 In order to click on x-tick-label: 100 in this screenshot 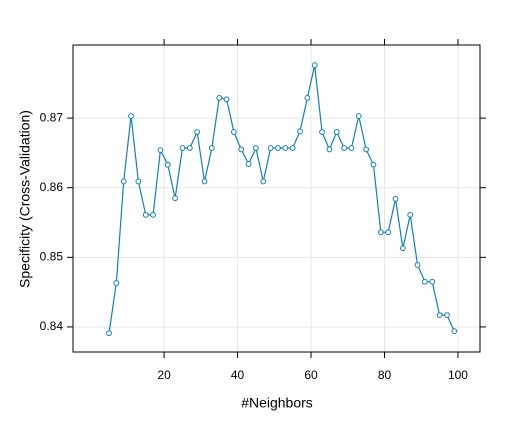, I will do `click(458, 375)`.